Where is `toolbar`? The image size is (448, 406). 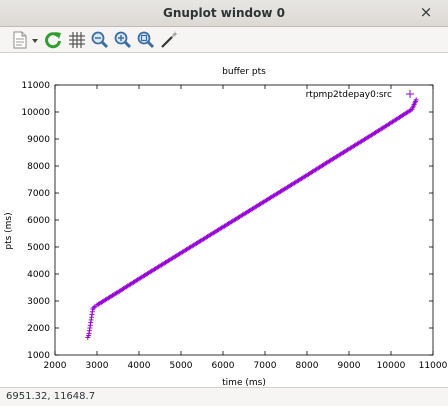
toolbar is located at coordinates (224, 40).